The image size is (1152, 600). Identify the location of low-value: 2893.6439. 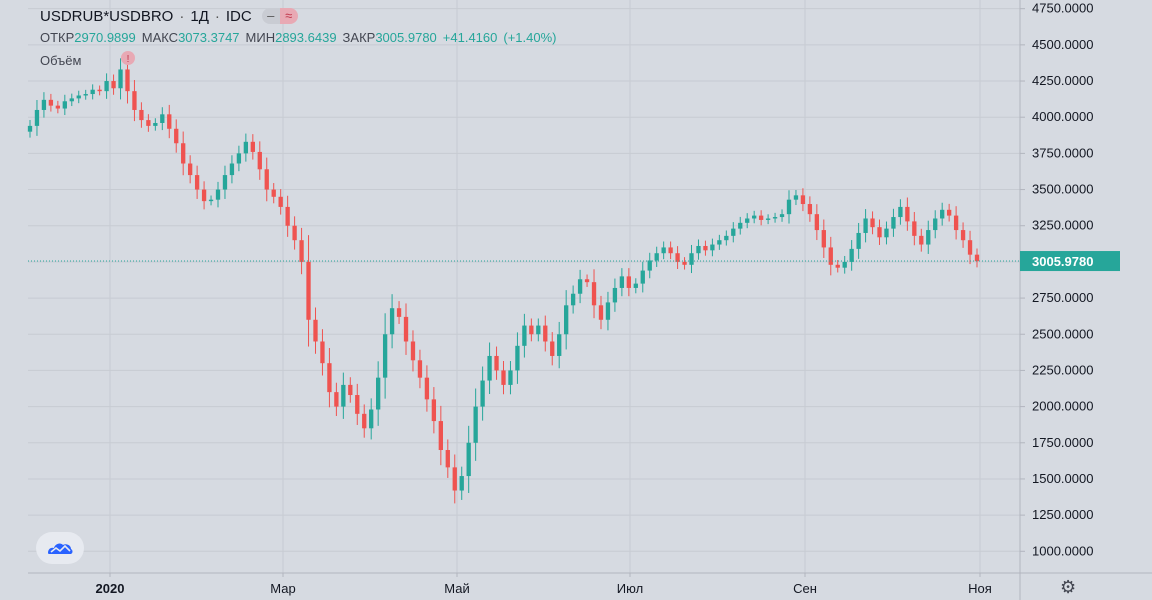
(306, 37).